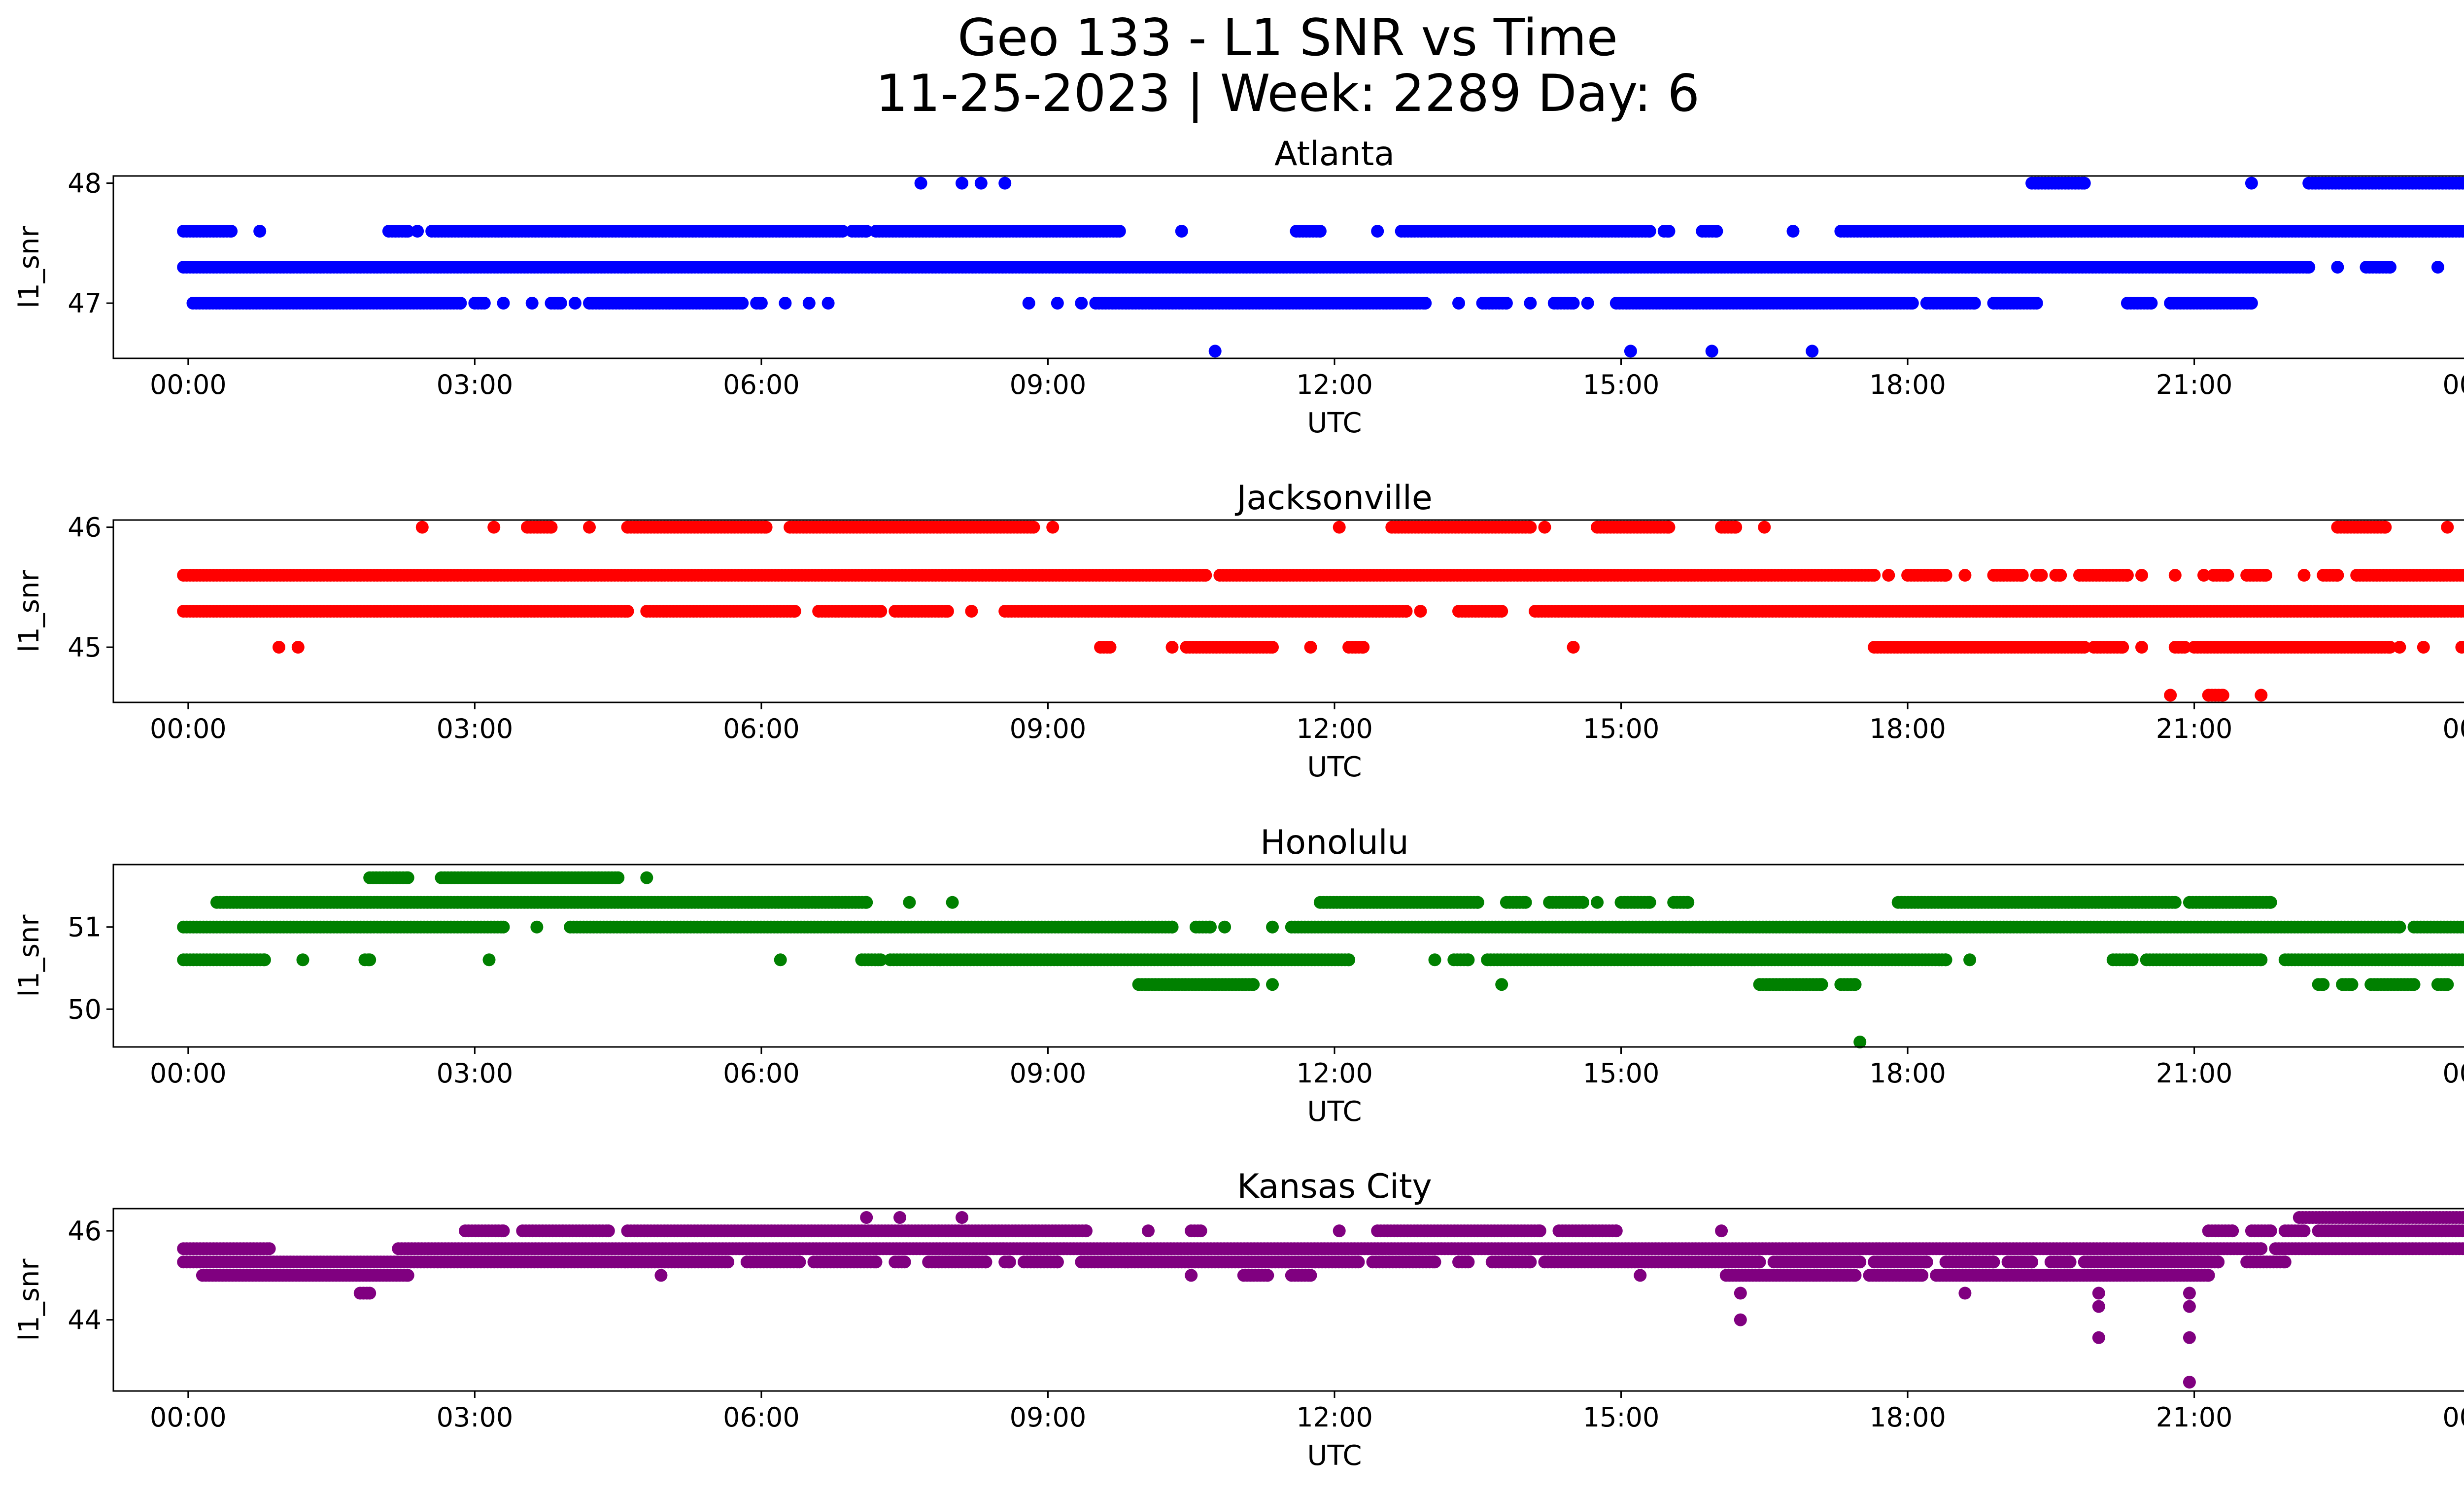  What do you see at coordinates (2194, 728) in the screenshot?
I see `x-tick-label: 21:00` at bounding box center [2194, 728].